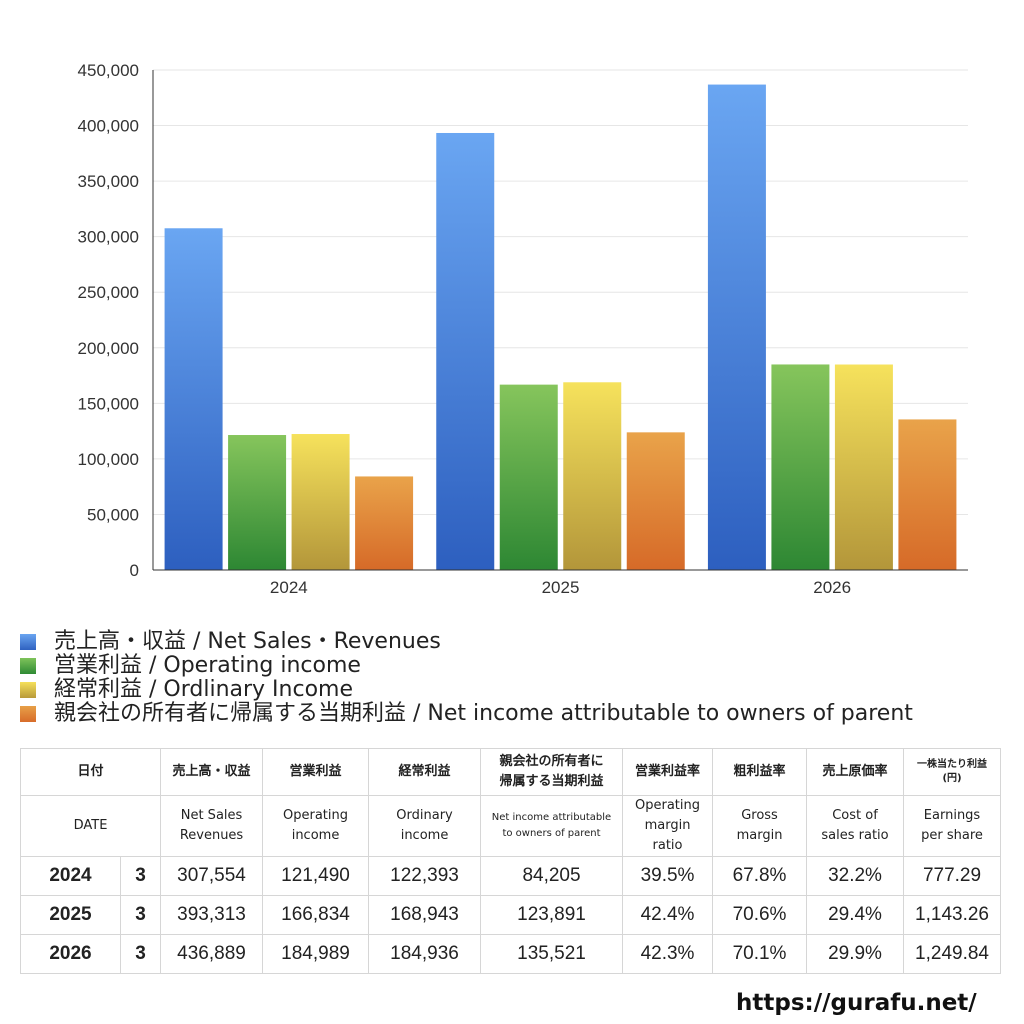  Describe the element at coordinates (952, 772) in the screenshot. I see `header-eps-ja: 一株当たり利益 (円)` at that location.